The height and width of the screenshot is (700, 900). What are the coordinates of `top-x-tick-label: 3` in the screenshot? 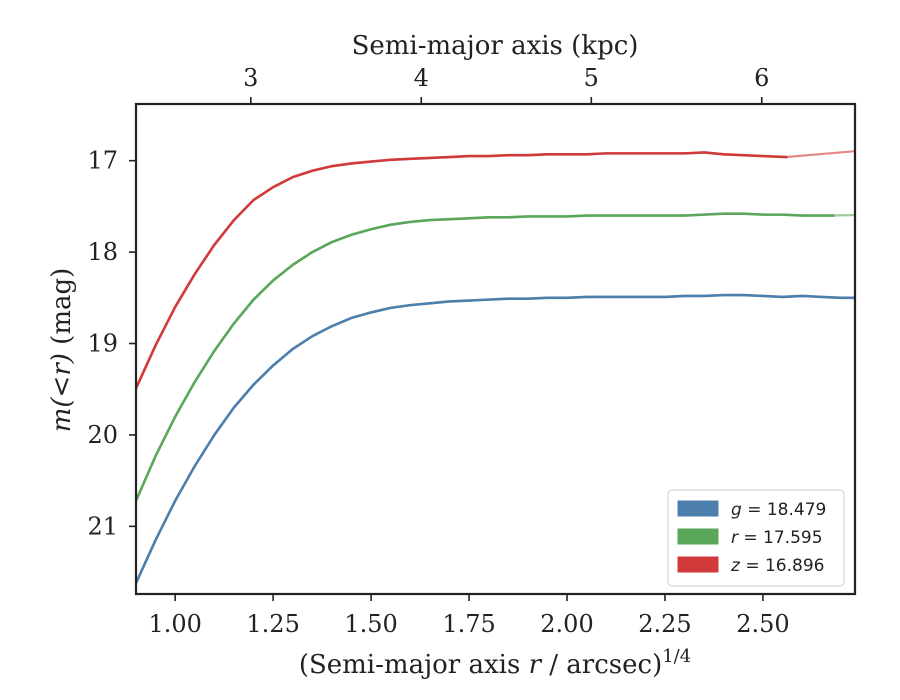 It's located at (250, 78).